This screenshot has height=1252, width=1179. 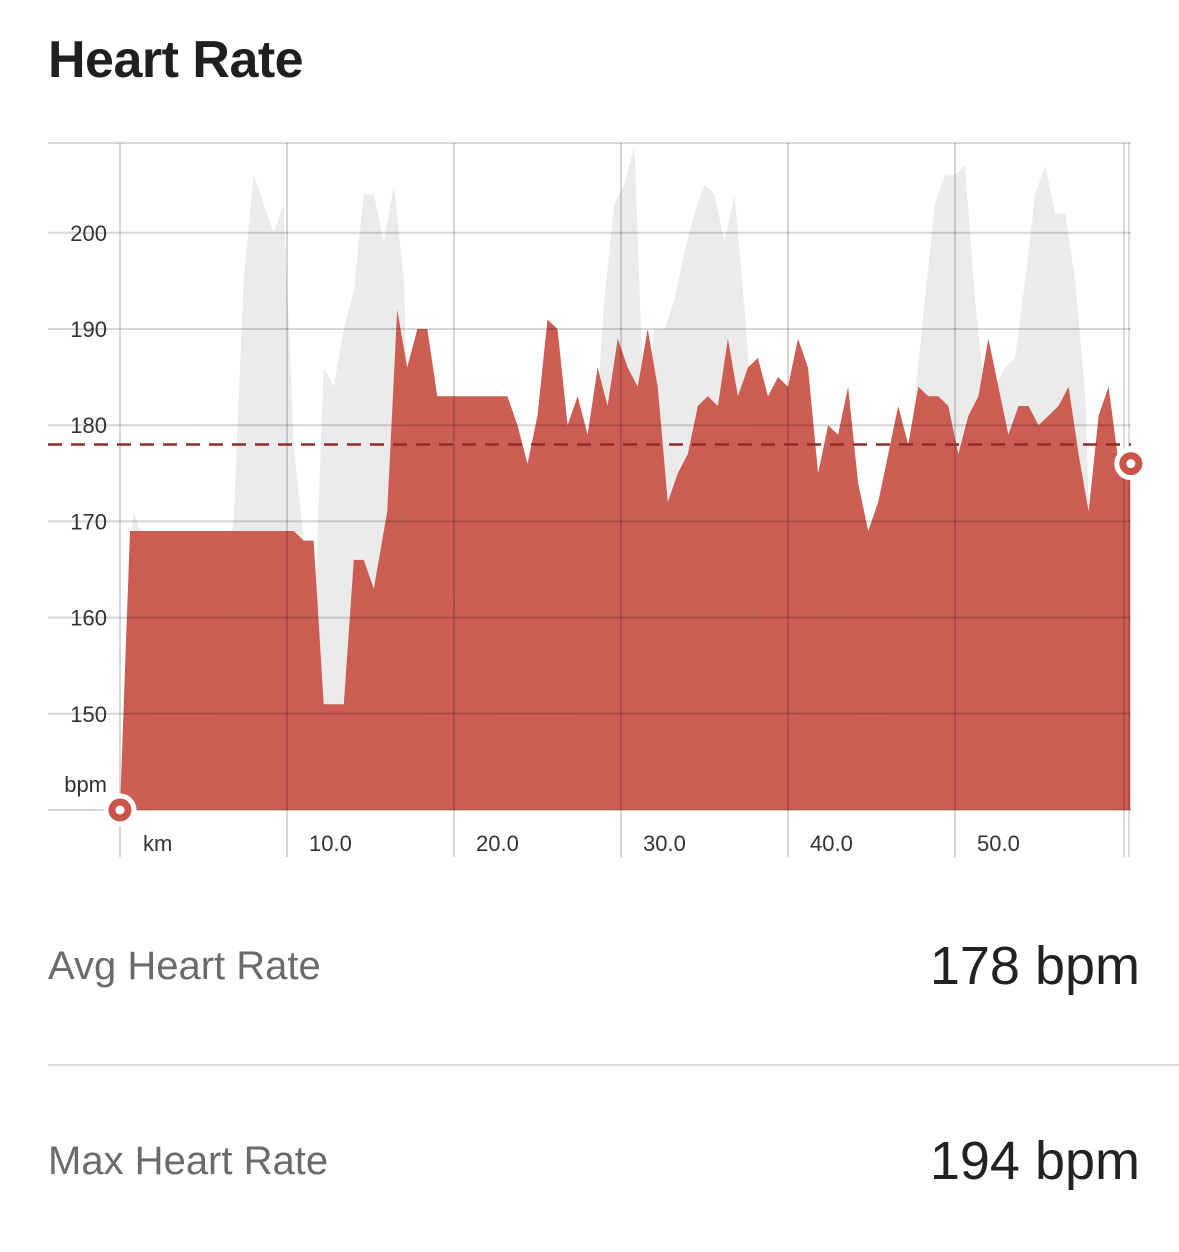 I want to click on avg-heart-rate-row: Avg Heart Rate 178 bpm, so click(x=594, y=966).